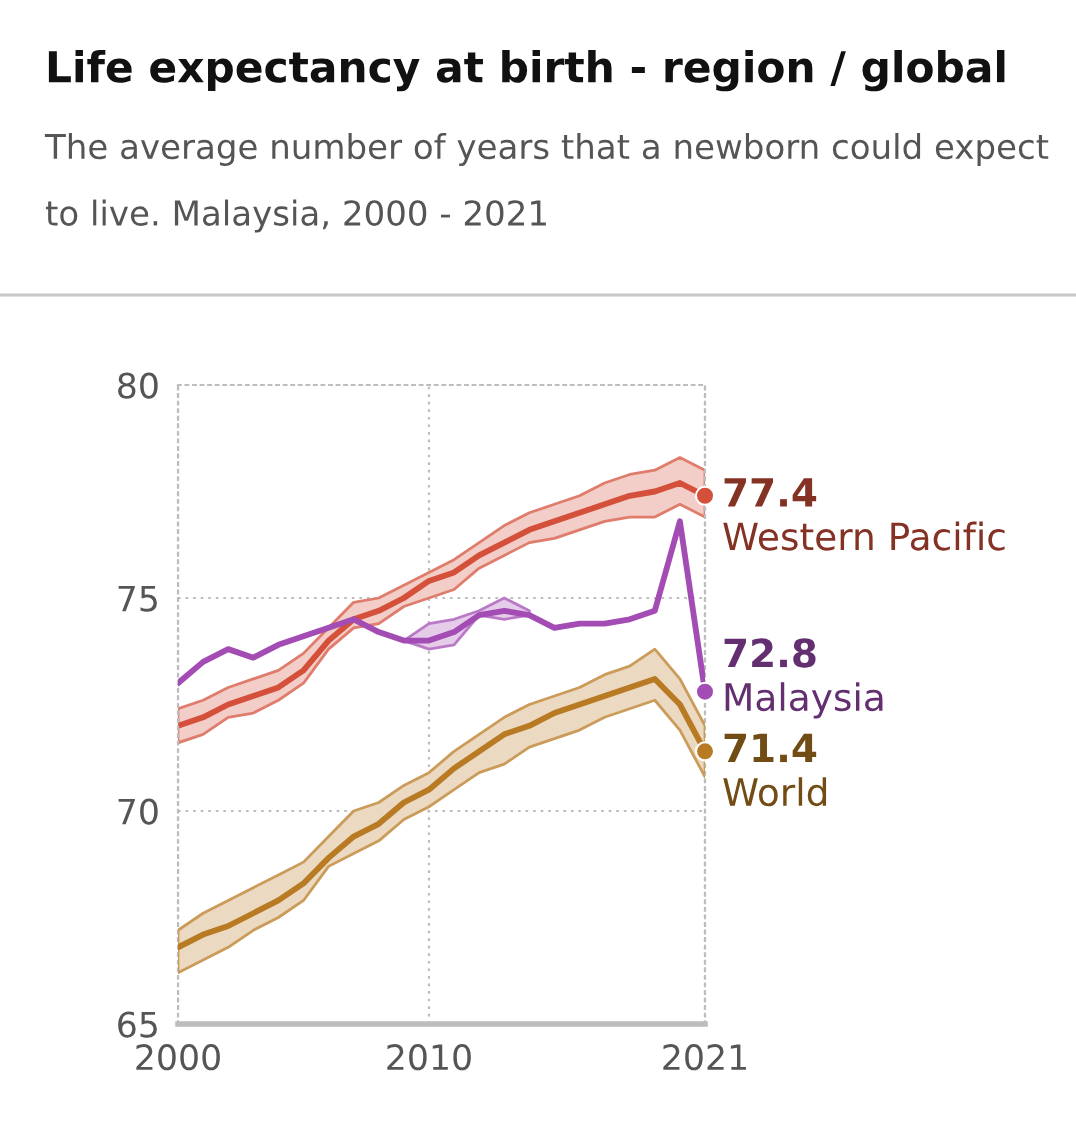 This screenshot has width=1076, height=1126. Describe the element at coordinates (704, 1057) in the screenshot. I see `x-tick-label: 2021` at that location.